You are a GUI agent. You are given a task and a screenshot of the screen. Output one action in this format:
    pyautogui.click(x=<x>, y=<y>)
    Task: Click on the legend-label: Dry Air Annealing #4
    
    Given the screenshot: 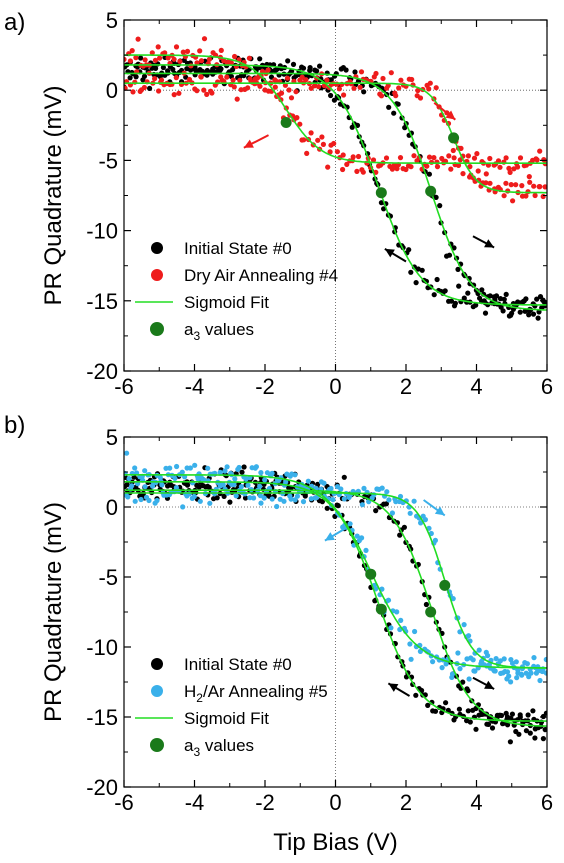 What is the action you would take?
    pyautogui.click(x=261, y=275)
    